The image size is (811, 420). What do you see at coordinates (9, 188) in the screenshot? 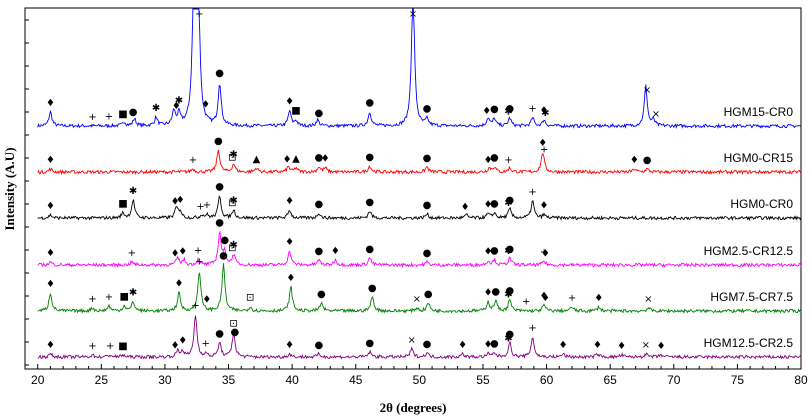
I see `y-axis-title: Intensity (A.U)` at bounding box center [9, 188].